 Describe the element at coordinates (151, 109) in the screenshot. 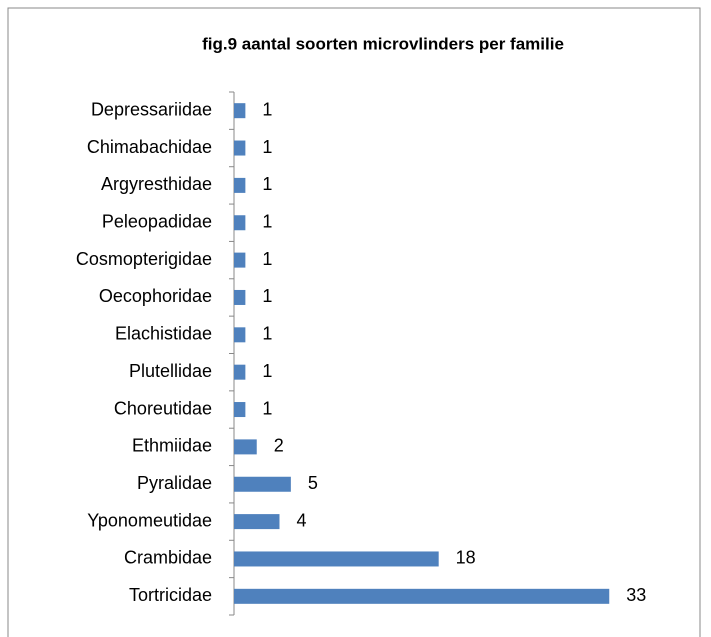

I see `y-tick-label: Depressariidae` at that location.